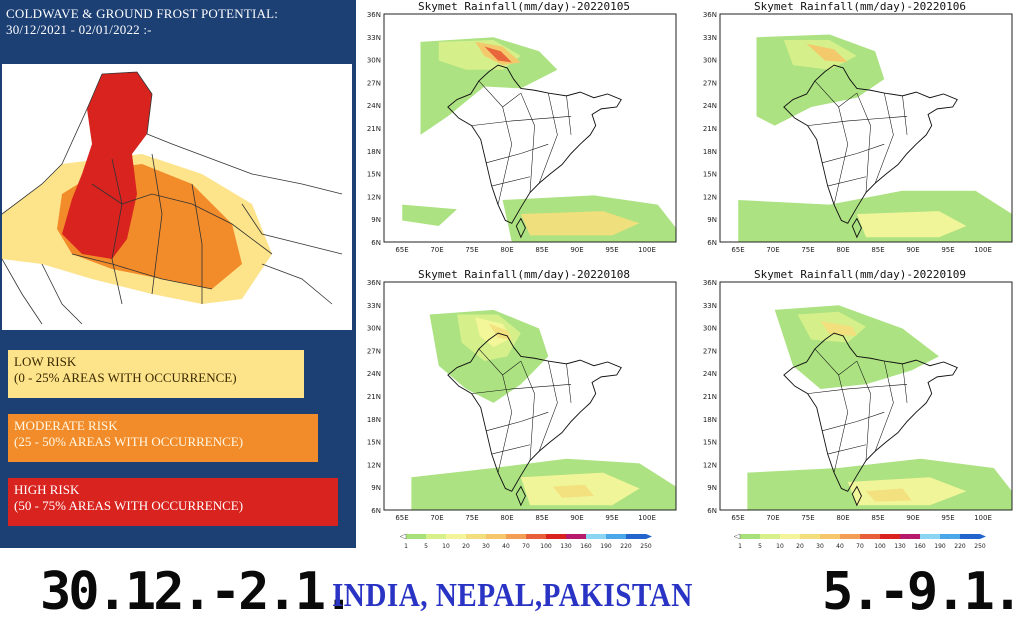  I want to click on legend-high-risk-name: HIGH RISK, so click(47, 489).